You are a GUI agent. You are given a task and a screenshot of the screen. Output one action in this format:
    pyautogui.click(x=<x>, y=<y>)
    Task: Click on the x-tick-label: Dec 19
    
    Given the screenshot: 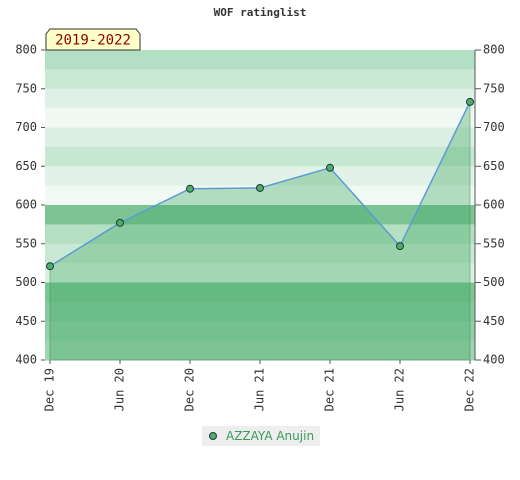 What is the action you would take?
    pyautogui.click(x=50, y=389)
    